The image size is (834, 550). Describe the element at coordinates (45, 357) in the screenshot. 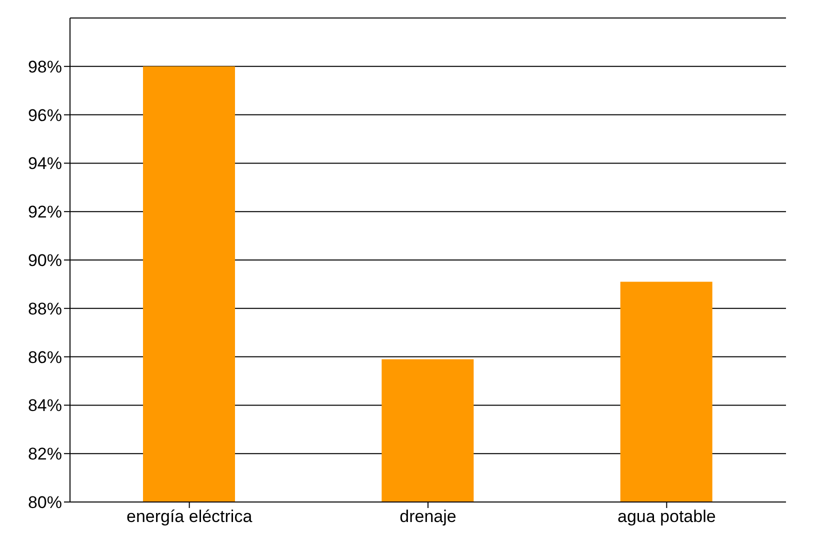

I see `y-tick-label: 86%` at that location.